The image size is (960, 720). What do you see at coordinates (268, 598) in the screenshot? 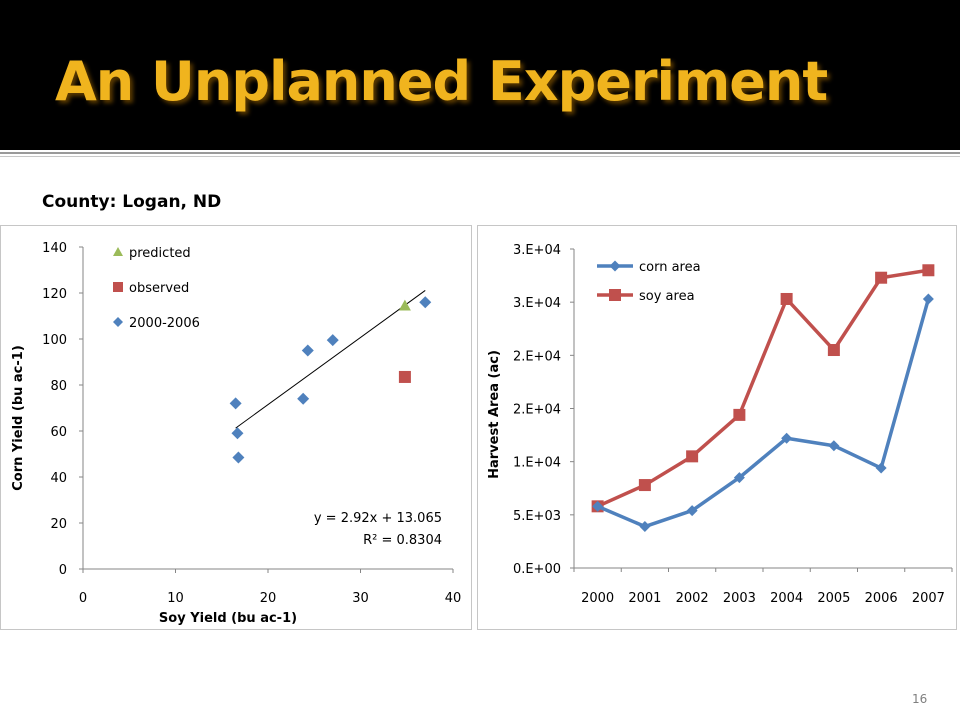
I see `x-tick-label: 20` at bounding box center [268, 598].